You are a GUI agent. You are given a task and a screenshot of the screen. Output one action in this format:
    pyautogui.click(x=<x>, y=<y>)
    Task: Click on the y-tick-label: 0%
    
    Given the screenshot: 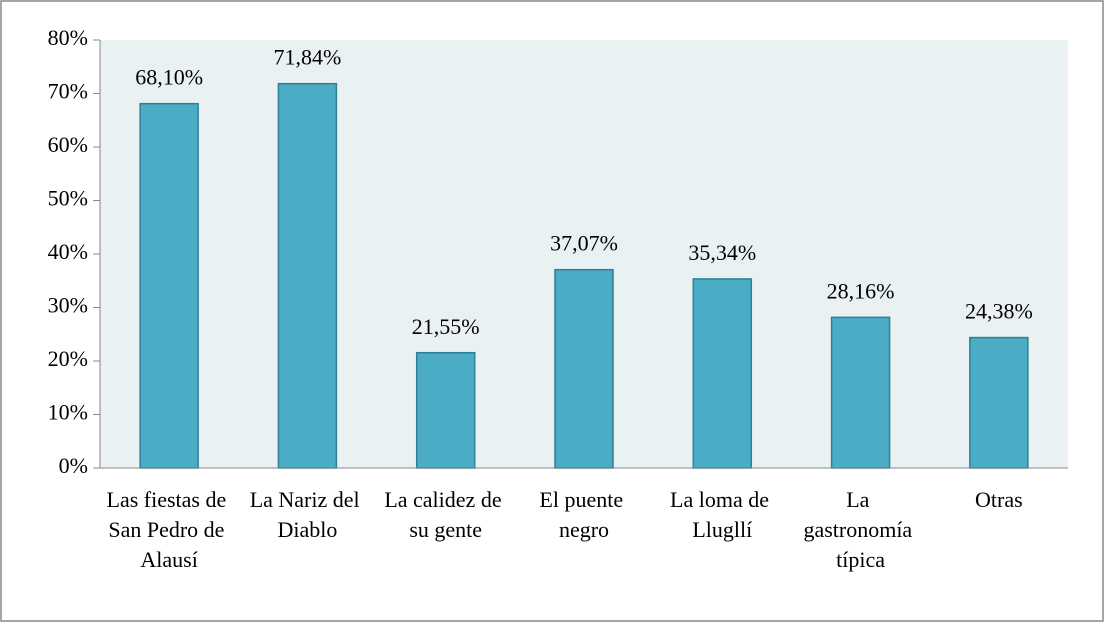 What is the action you would take?
    pyautogui.click(x=73, y=465)
    